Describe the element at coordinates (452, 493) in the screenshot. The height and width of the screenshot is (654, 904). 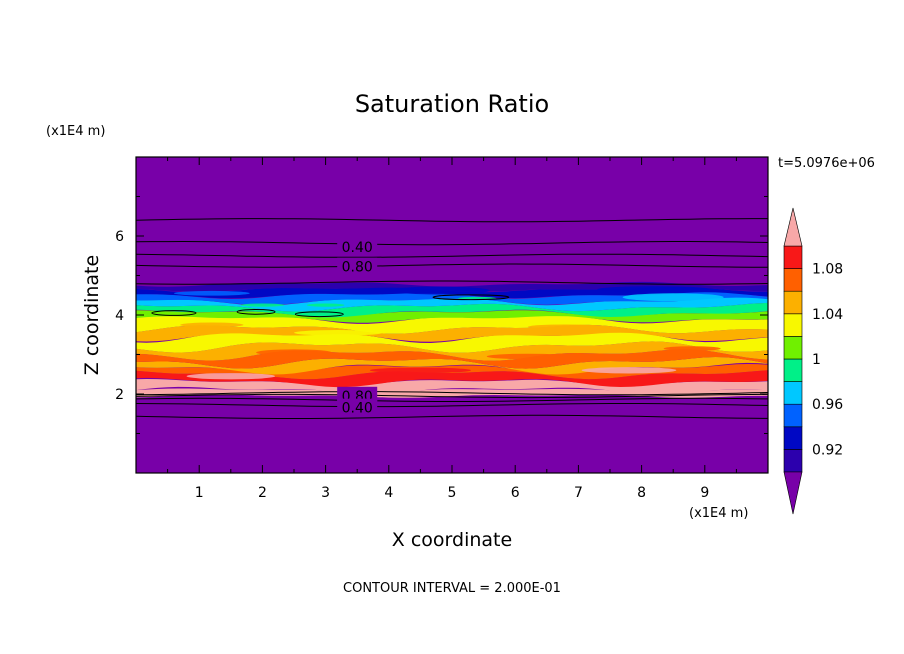
I see `x-tick-label: 5` at that location.